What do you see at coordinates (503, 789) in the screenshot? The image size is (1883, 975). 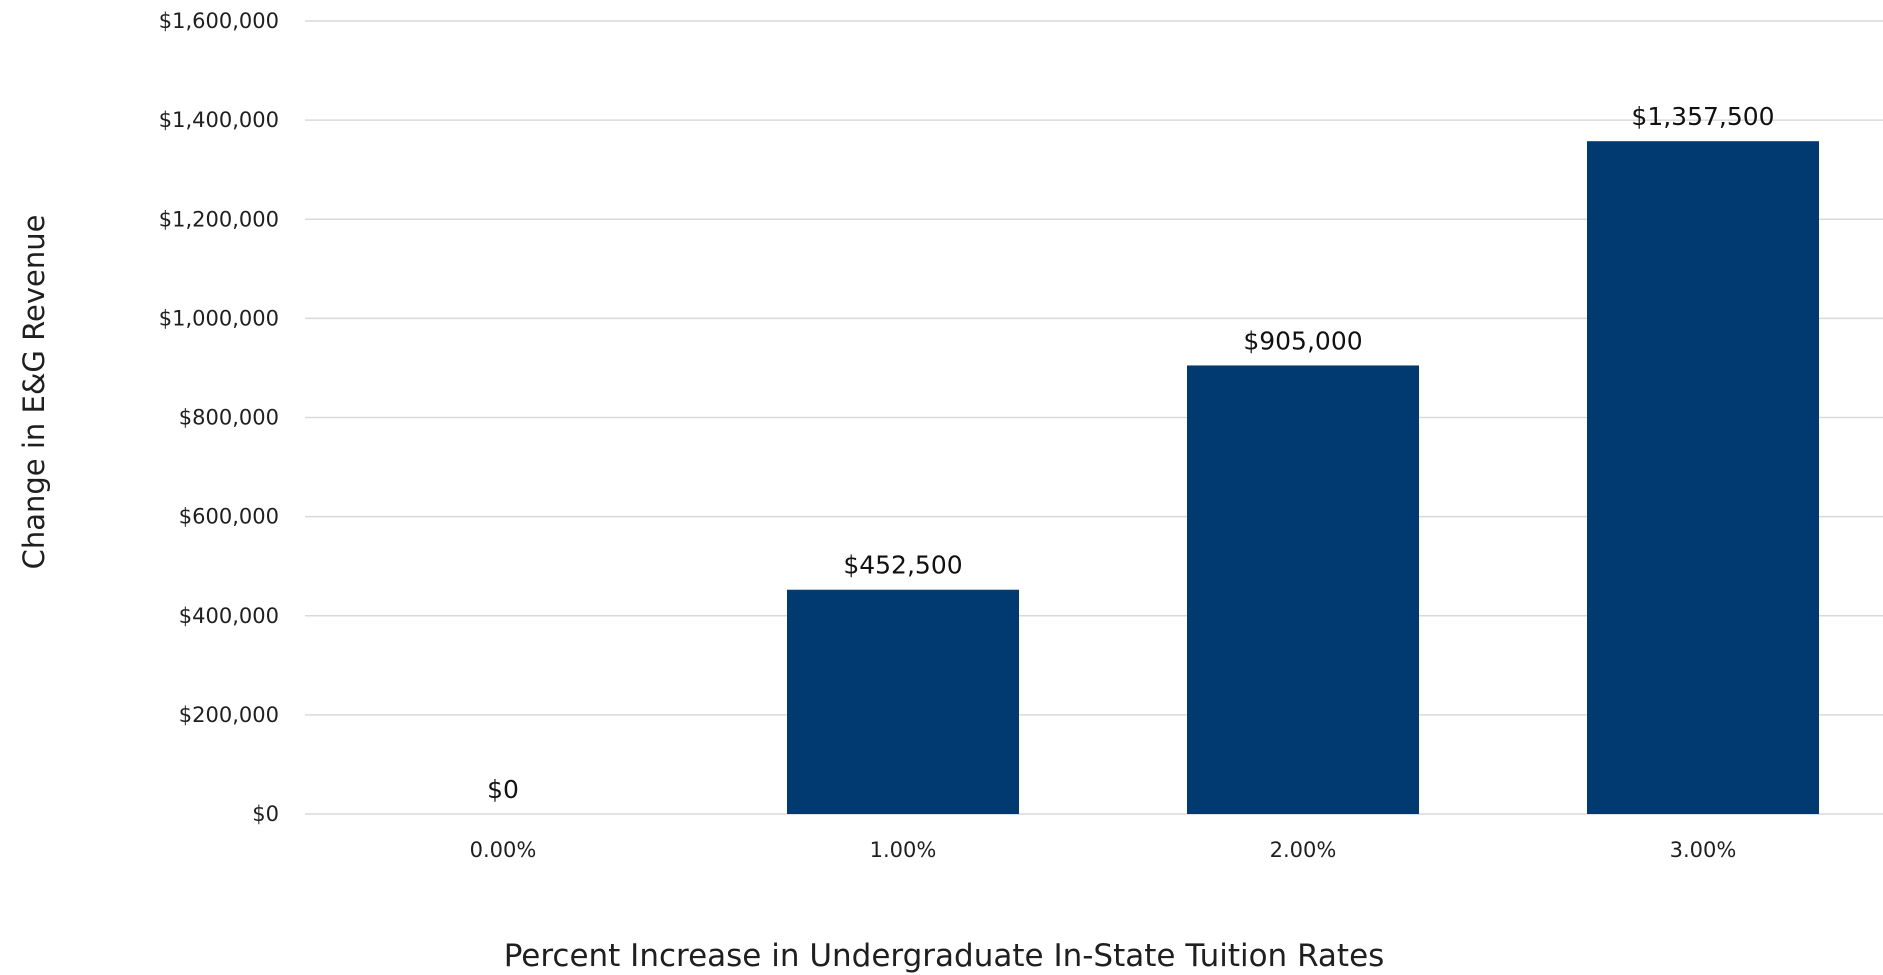 I see `data-label: $0` at bounding box center [503, 789].